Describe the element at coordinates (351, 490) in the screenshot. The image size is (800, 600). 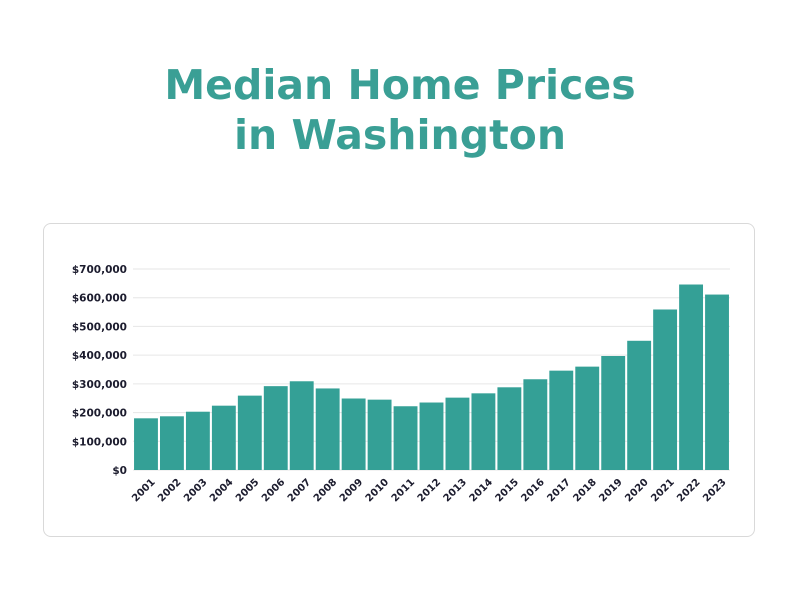
I see `x-tick-label: 2009` at that location.